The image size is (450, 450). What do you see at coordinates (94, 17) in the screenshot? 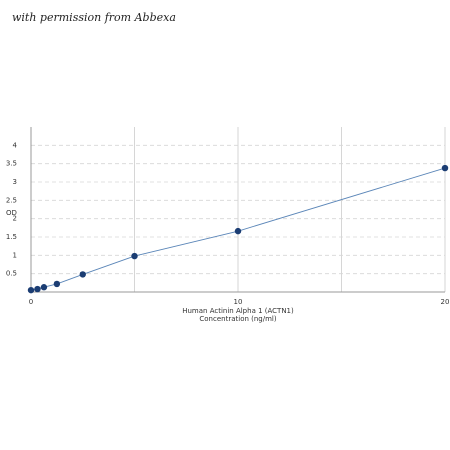
I see `watermark: with permission from Abbexa` at bounding box center [94, 17].